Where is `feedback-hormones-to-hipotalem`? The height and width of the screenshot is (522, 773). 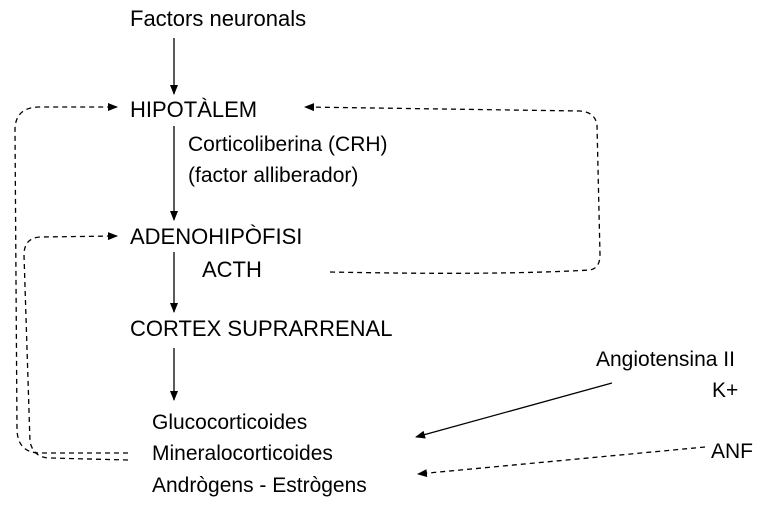
feedback-hormones-to-hipotalem is located at coordinates (71, 278).